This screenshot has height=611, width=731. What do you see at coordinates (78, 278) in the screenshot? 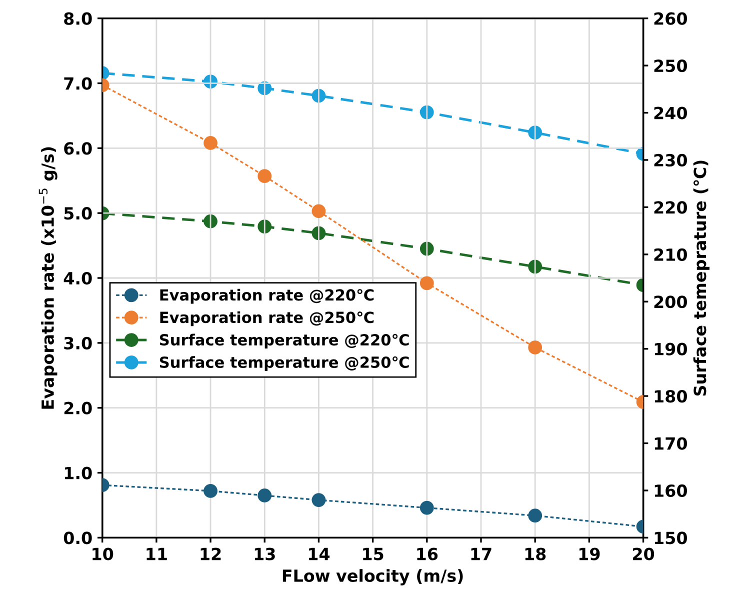
I see `y-tick-label: 4.0` at bounding box center [78, 278].